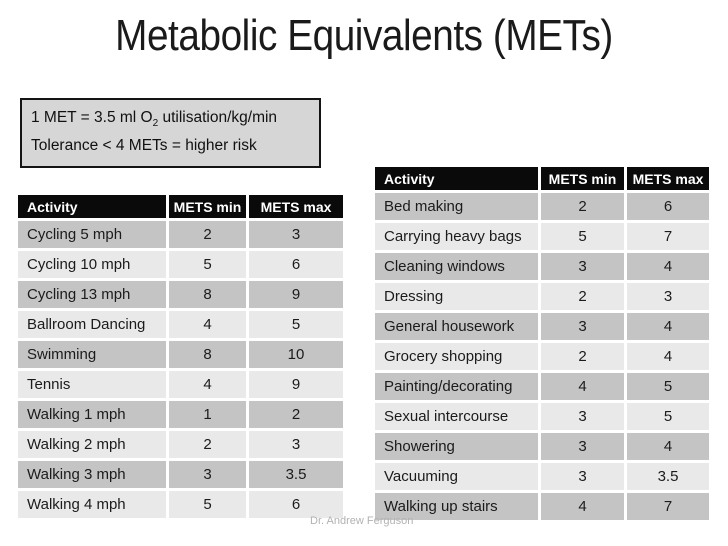 This screenshot has width=728, height=546. I want to click on activity-cell: General housework, so click(456, 326).